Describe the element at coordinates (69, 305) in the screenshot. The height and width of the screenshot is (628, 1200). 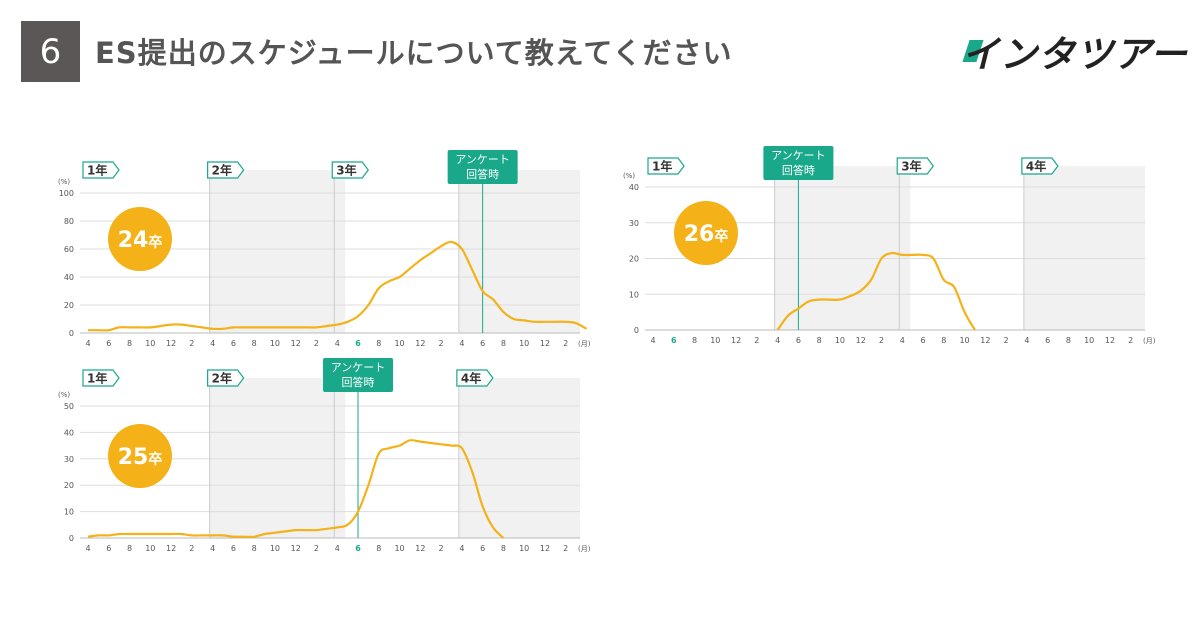
I see `chart24-y-tick: 20` at that location.